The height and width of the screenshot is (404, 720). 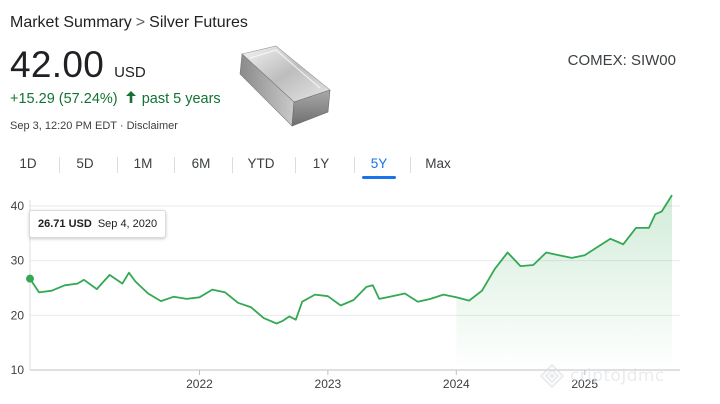 I want to click on arrow-up-icon, so click(x=132, y=99).